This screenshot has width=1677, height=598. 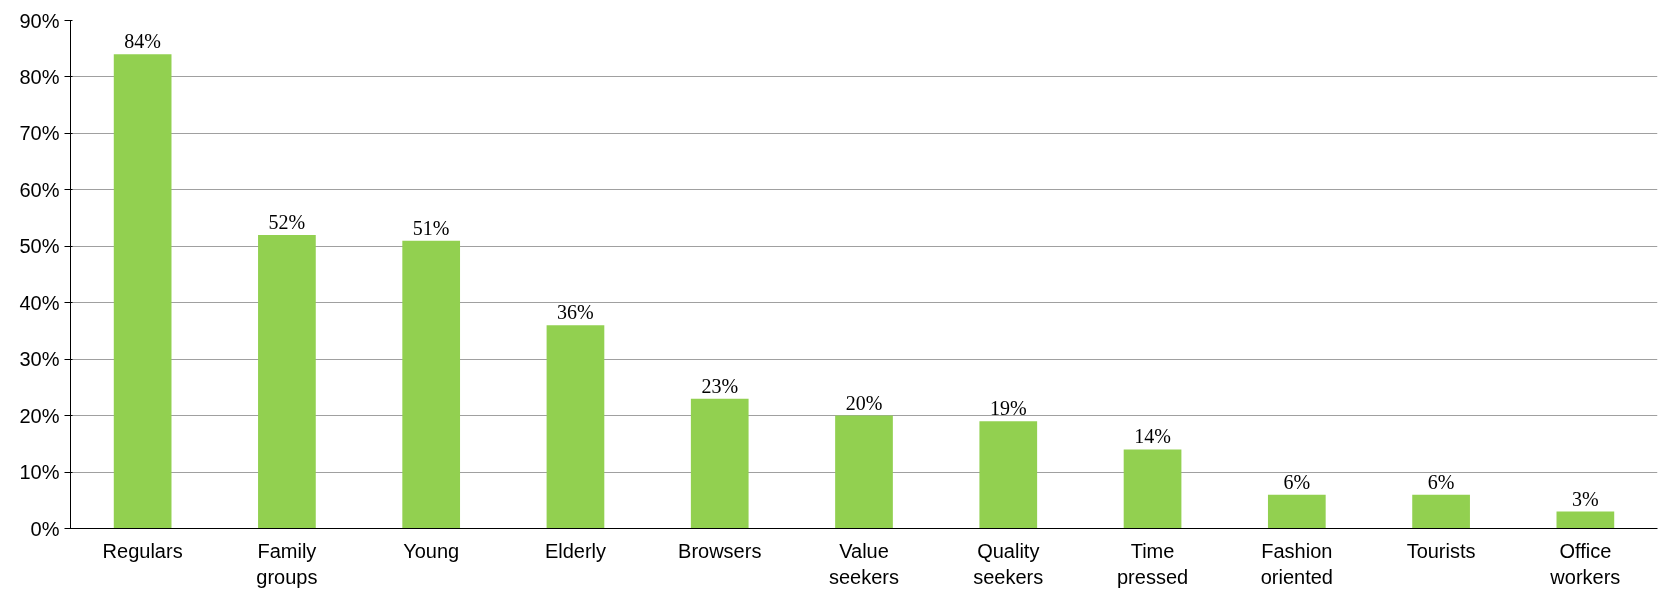 What do you see at coordinates (431, 550) in the screenshot?
I see `x-tick-label: Young` at bounding box center [431, 550].